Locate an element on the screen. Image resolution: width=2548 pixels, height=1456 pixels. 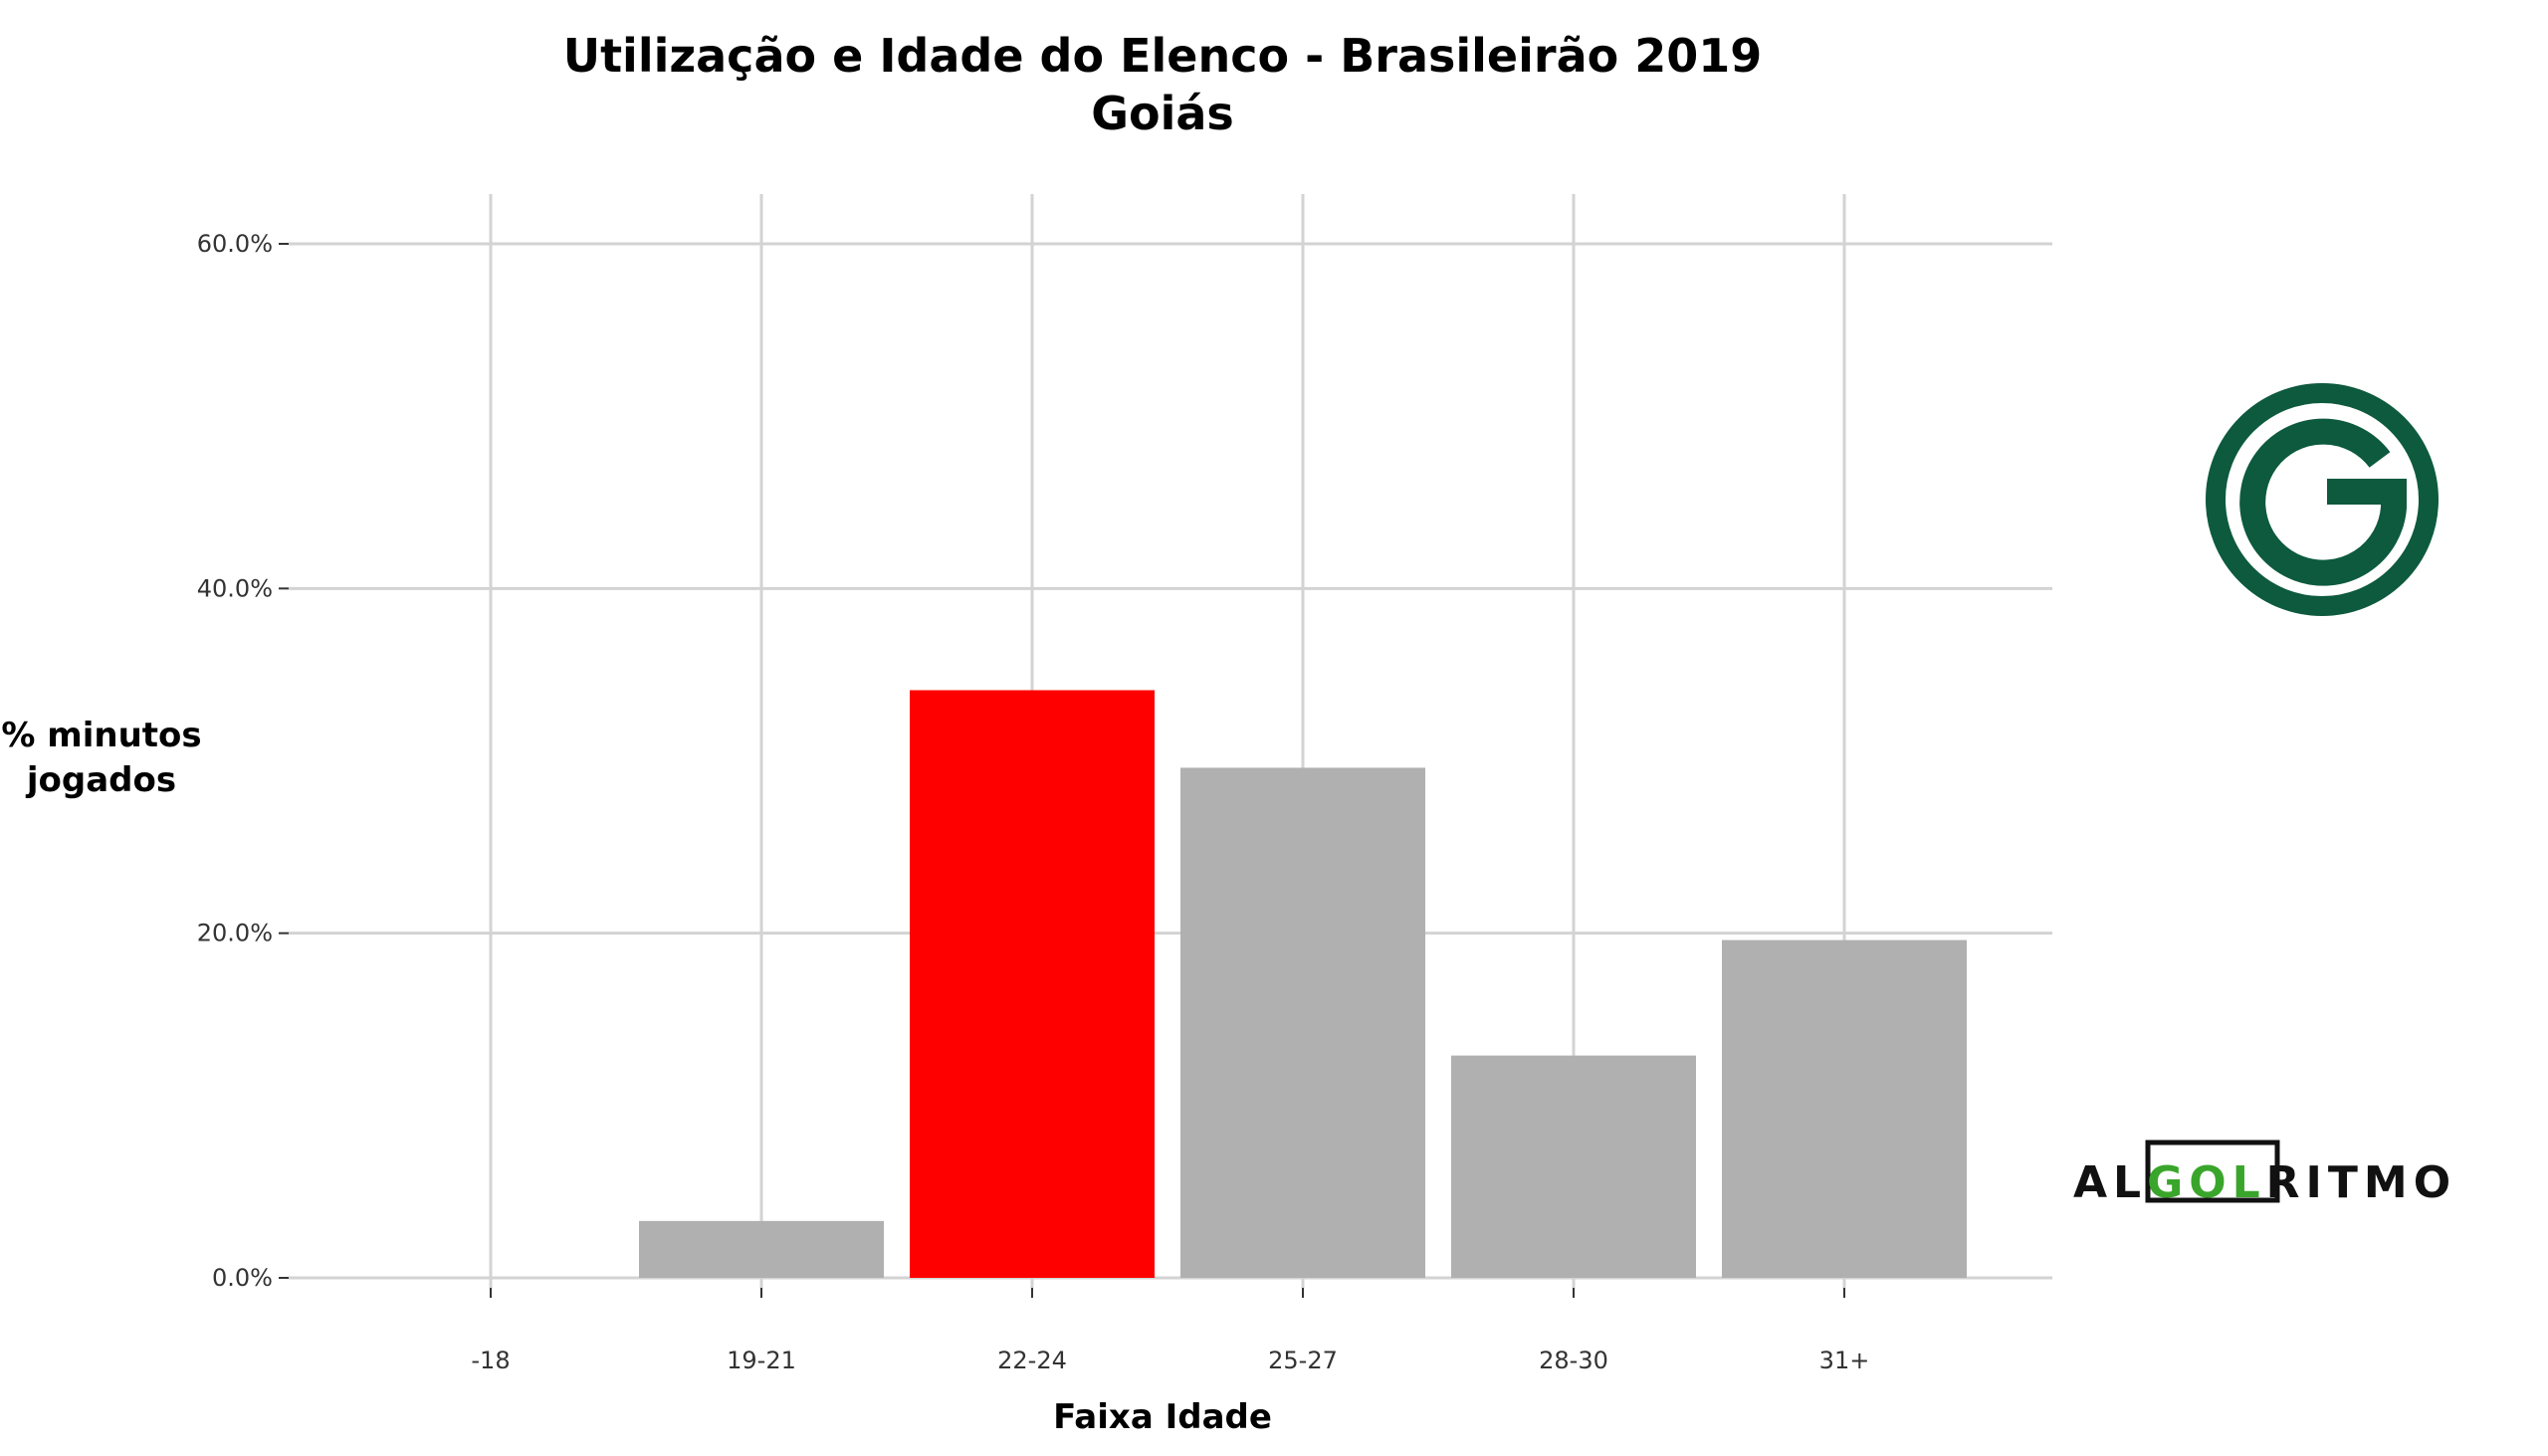
logo-part-al: AL is located at coordinates (2110, 1182).